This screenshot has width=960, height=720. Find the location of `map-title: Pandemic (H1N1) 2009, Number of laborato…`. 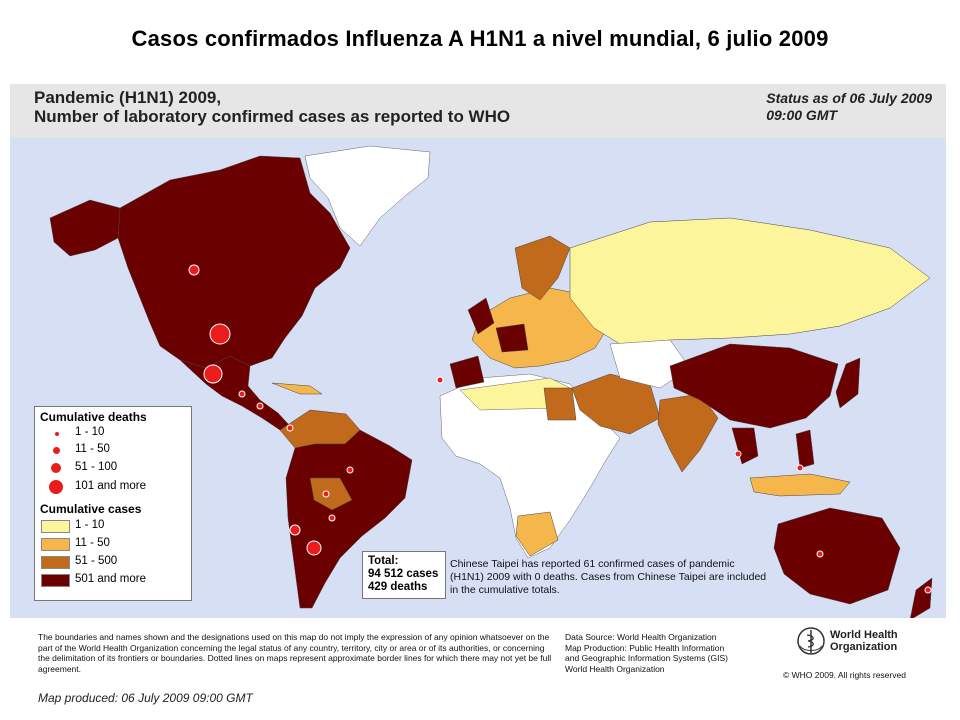

map-title: Pandemic (H1N1) 2009, Number of laborato… is located at coordinates (272, 107).